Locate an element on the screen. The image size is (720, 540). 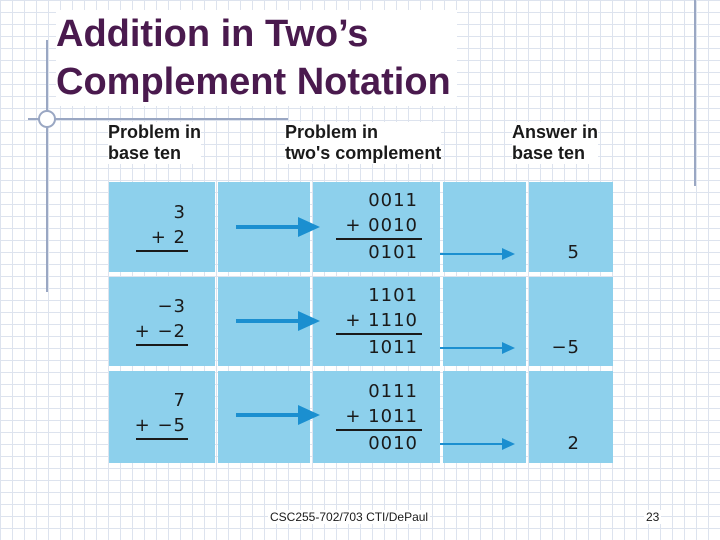
row3-answer: 2 is located at coordinates (573, 443).